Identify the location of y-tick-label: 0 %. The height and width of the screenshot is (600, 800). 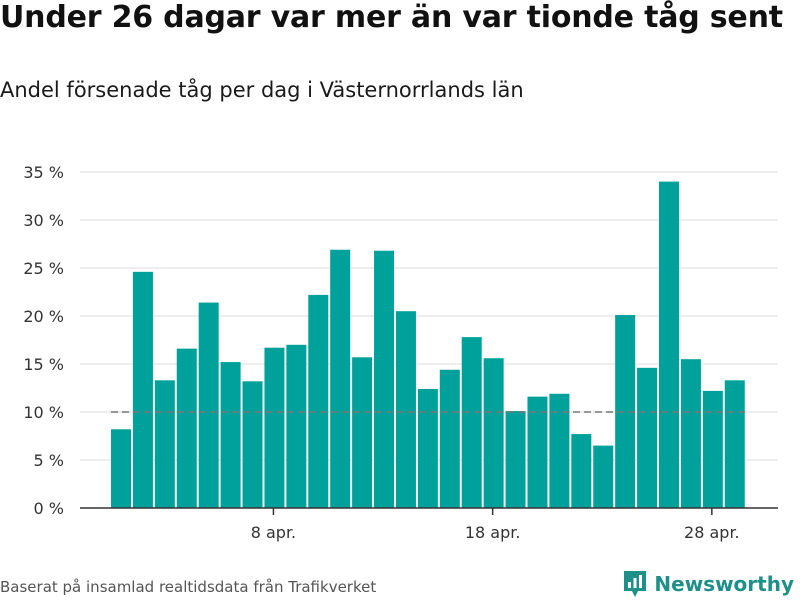
(49, 508).